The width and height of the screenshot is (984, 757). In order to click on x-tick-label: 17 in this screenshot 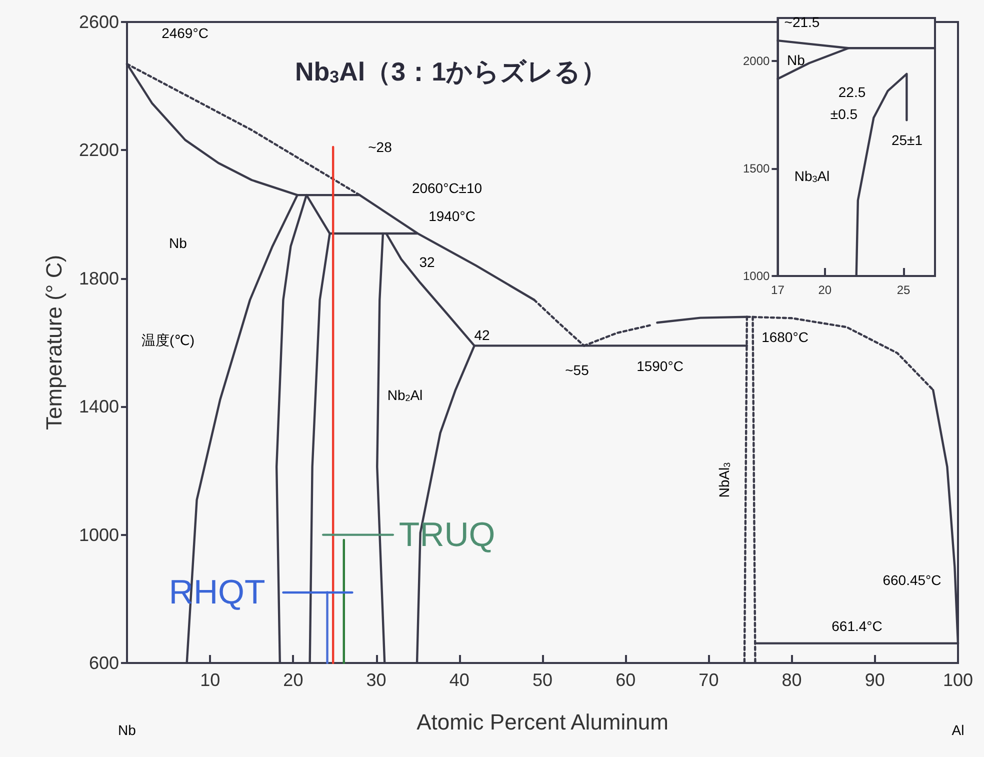, I will do `click(778, 290)`.